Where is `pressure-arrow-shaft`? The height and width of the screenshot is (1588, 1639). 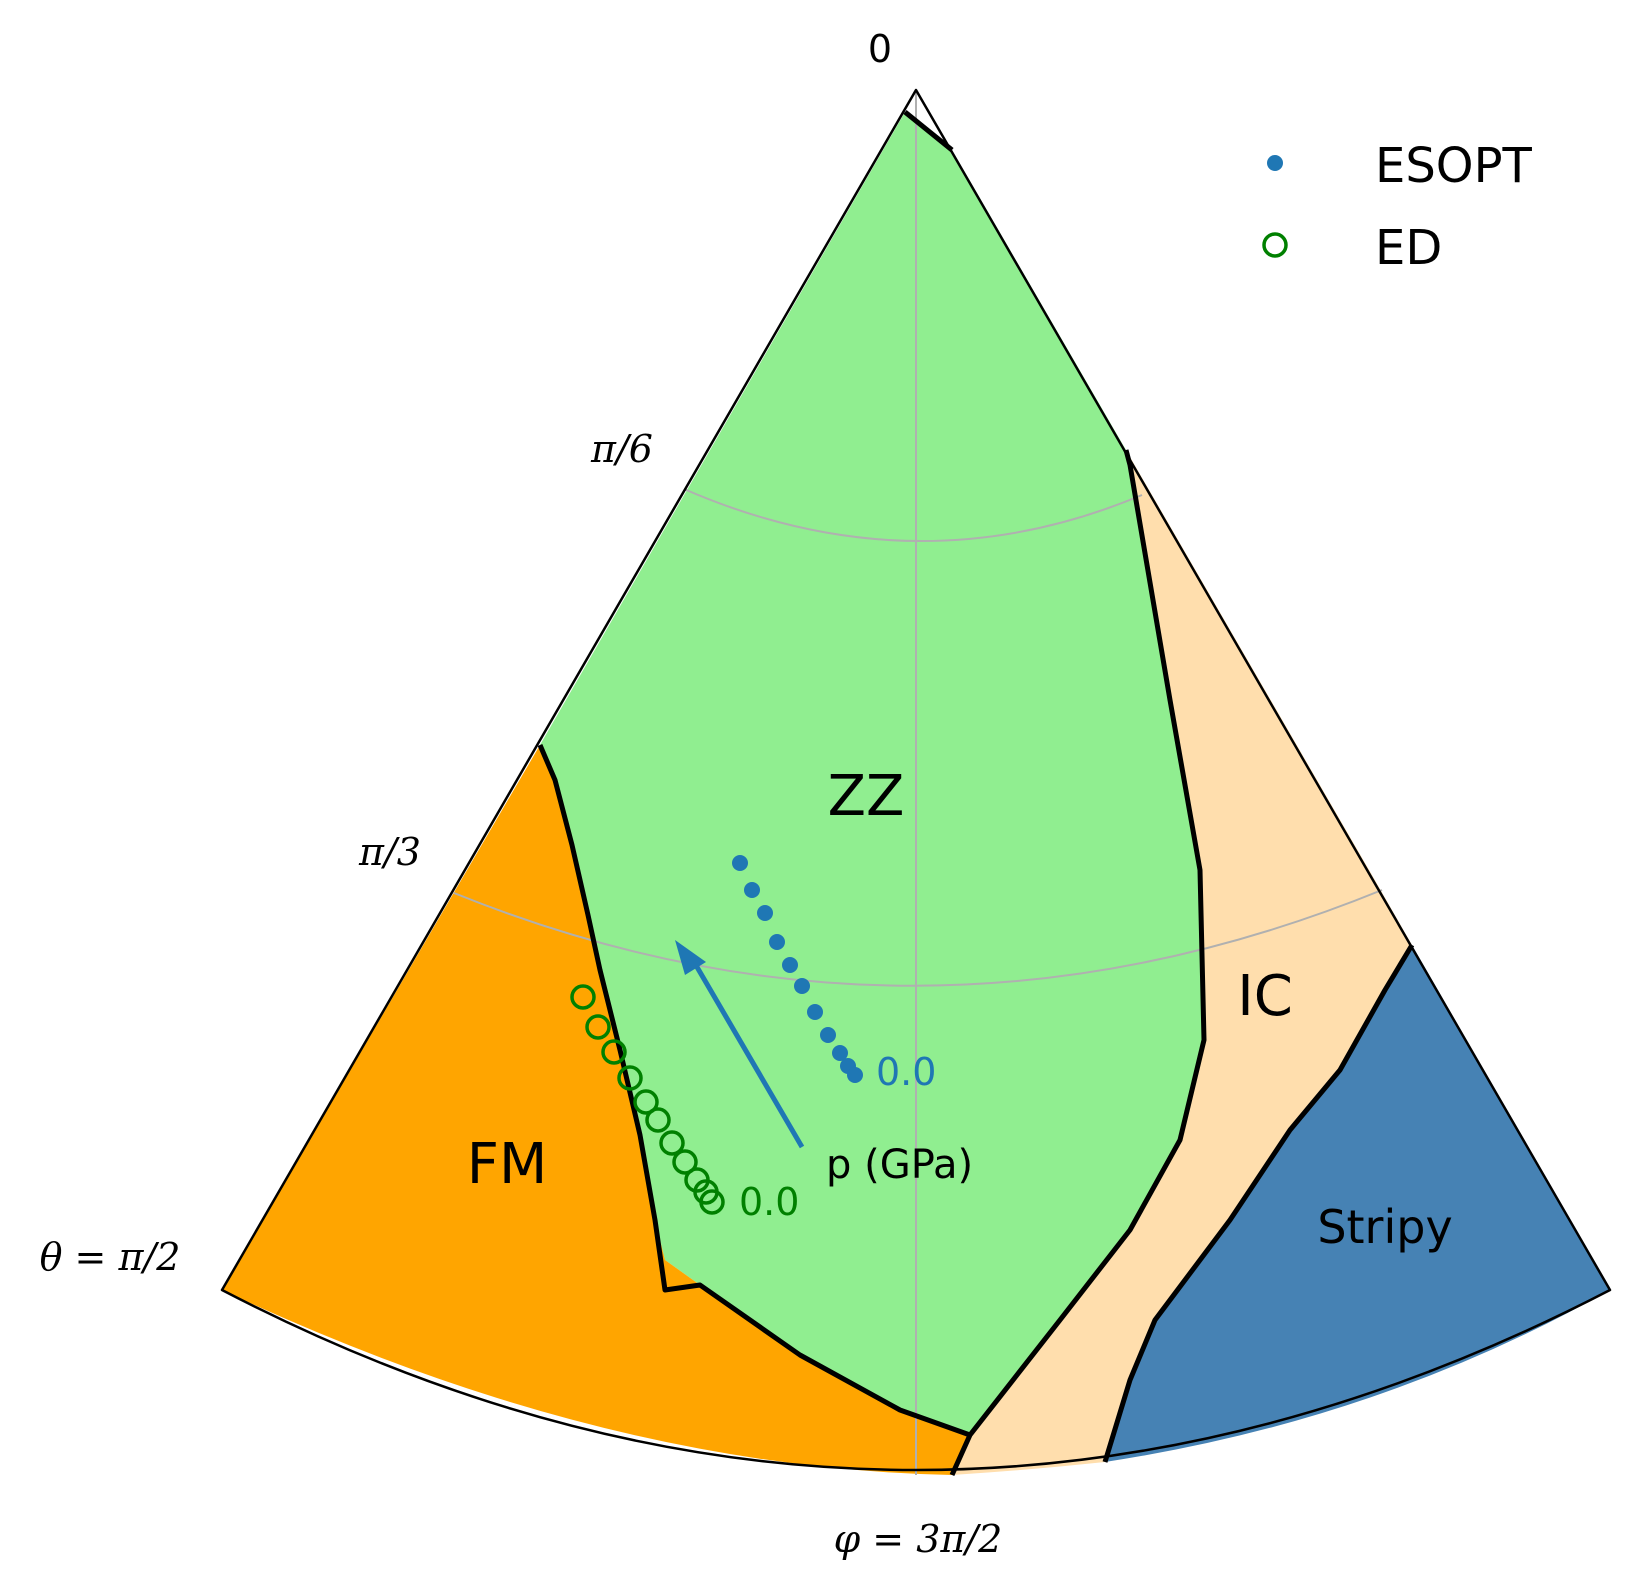
pressure-arrow-shaft is located at coordinates (746, 1051).